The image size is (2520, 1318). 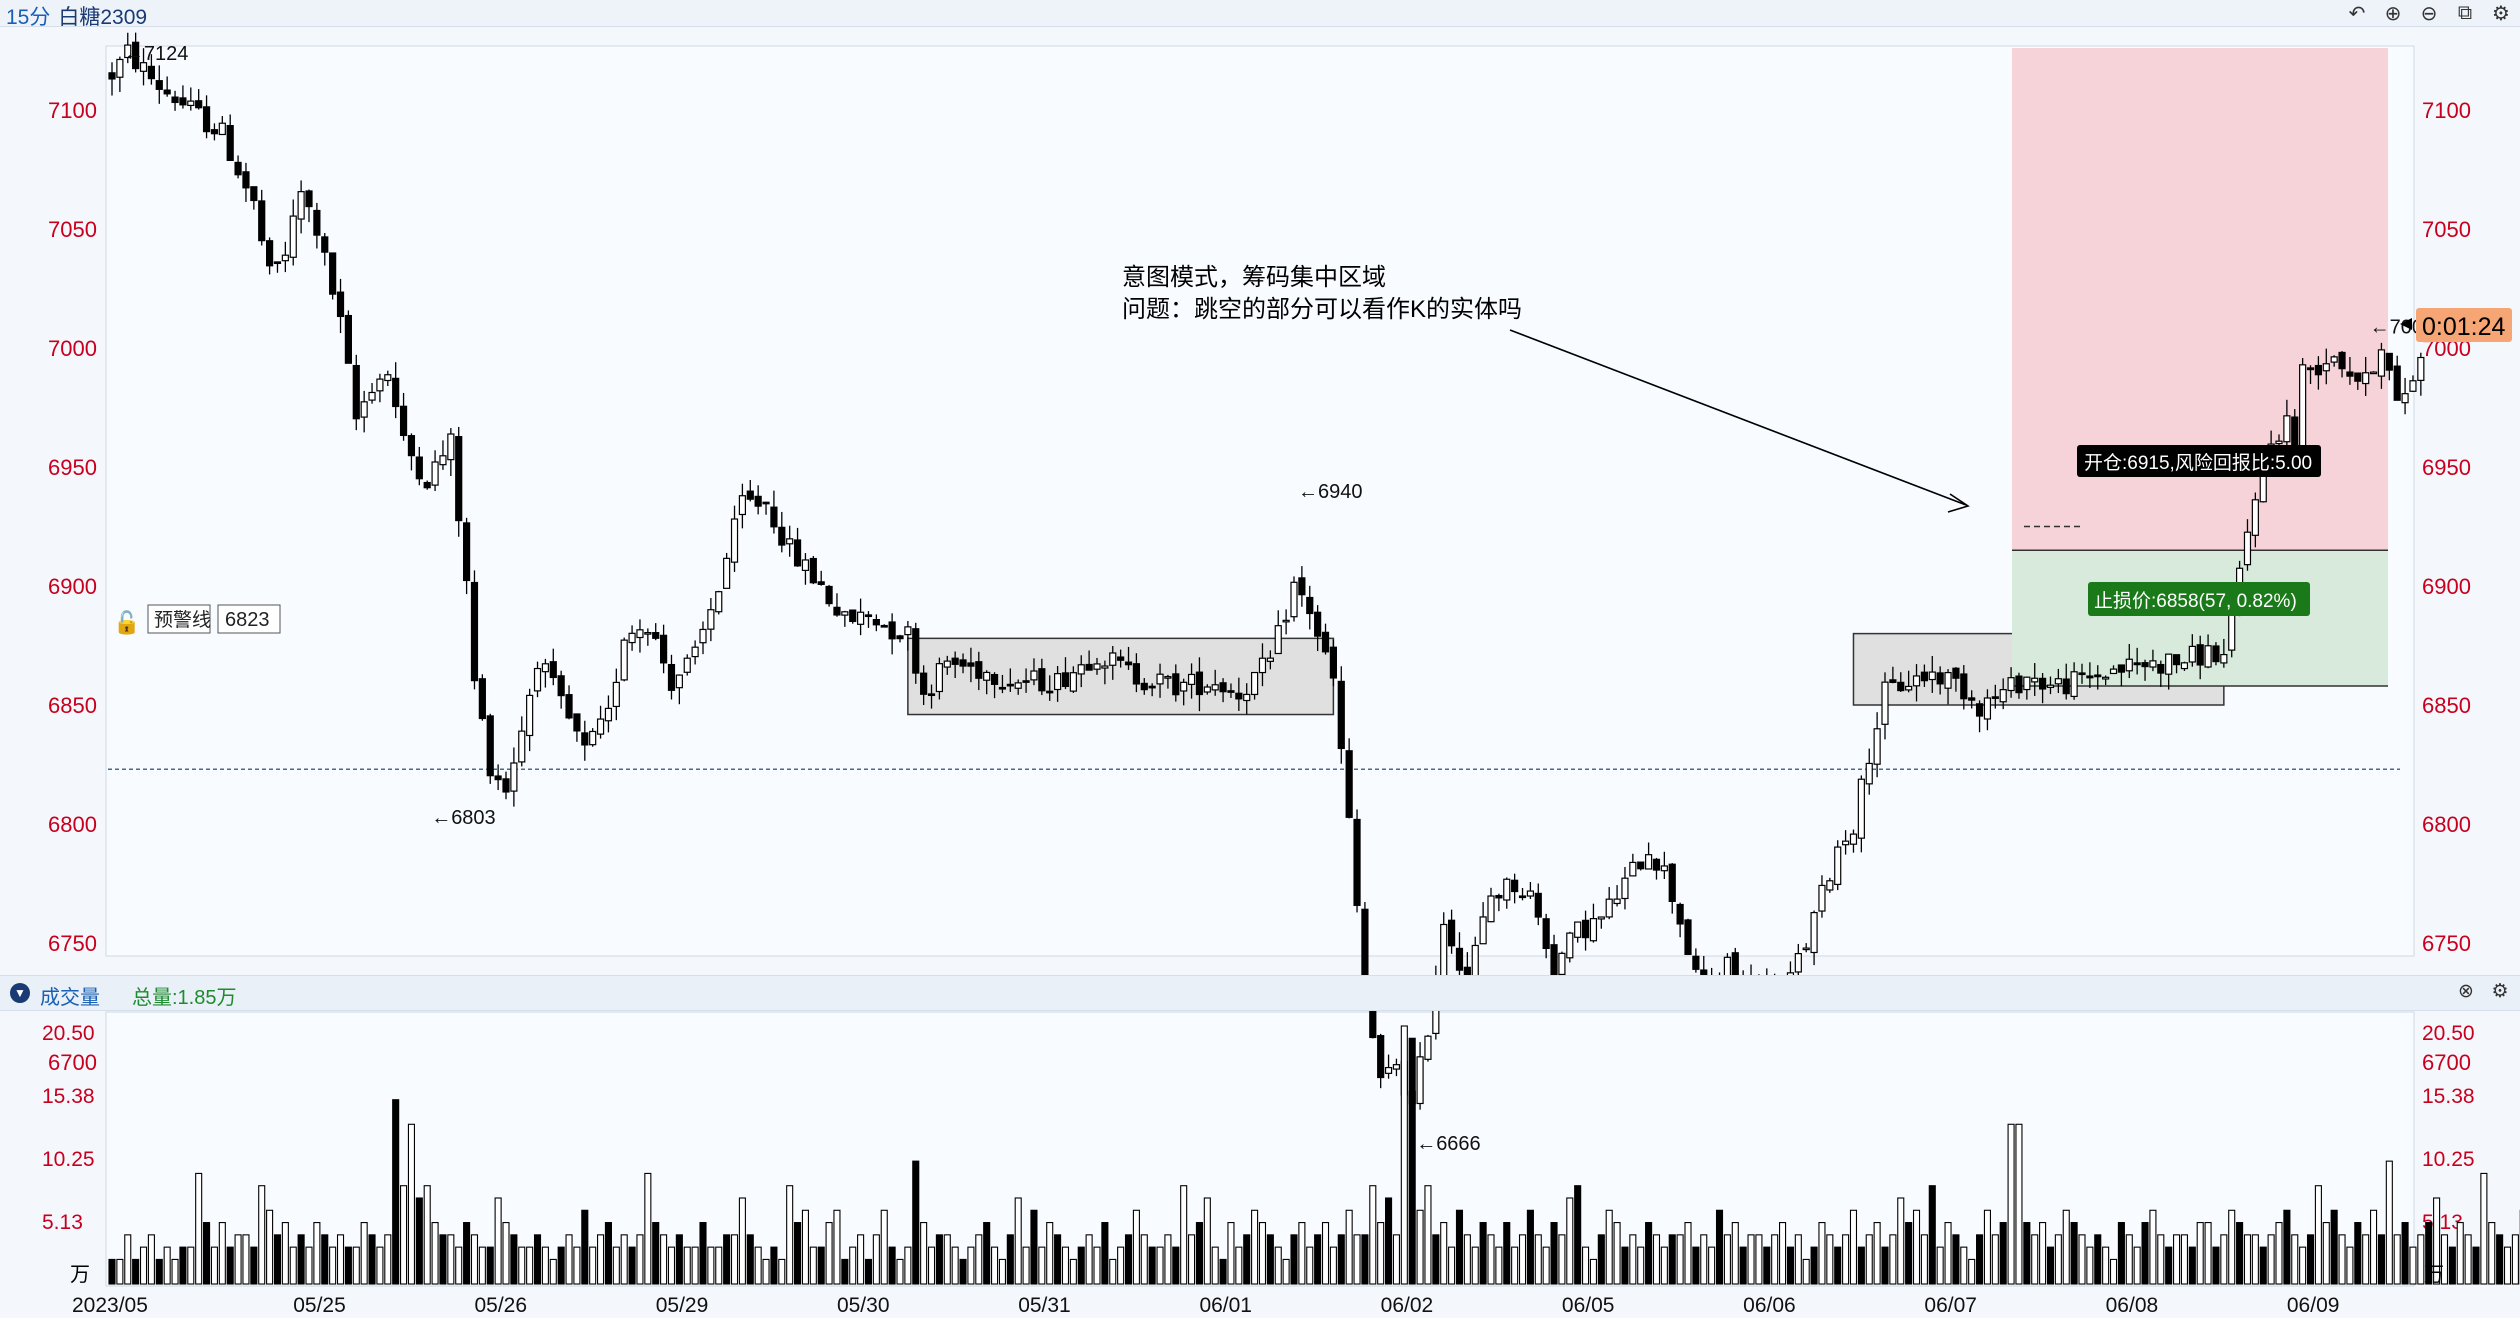 What do you see at coordinates (2199, 461) in the screenshot?
I see `entry-label: 开仓:6915,风险回报比:5.00` at bounding box center [2199, 461].